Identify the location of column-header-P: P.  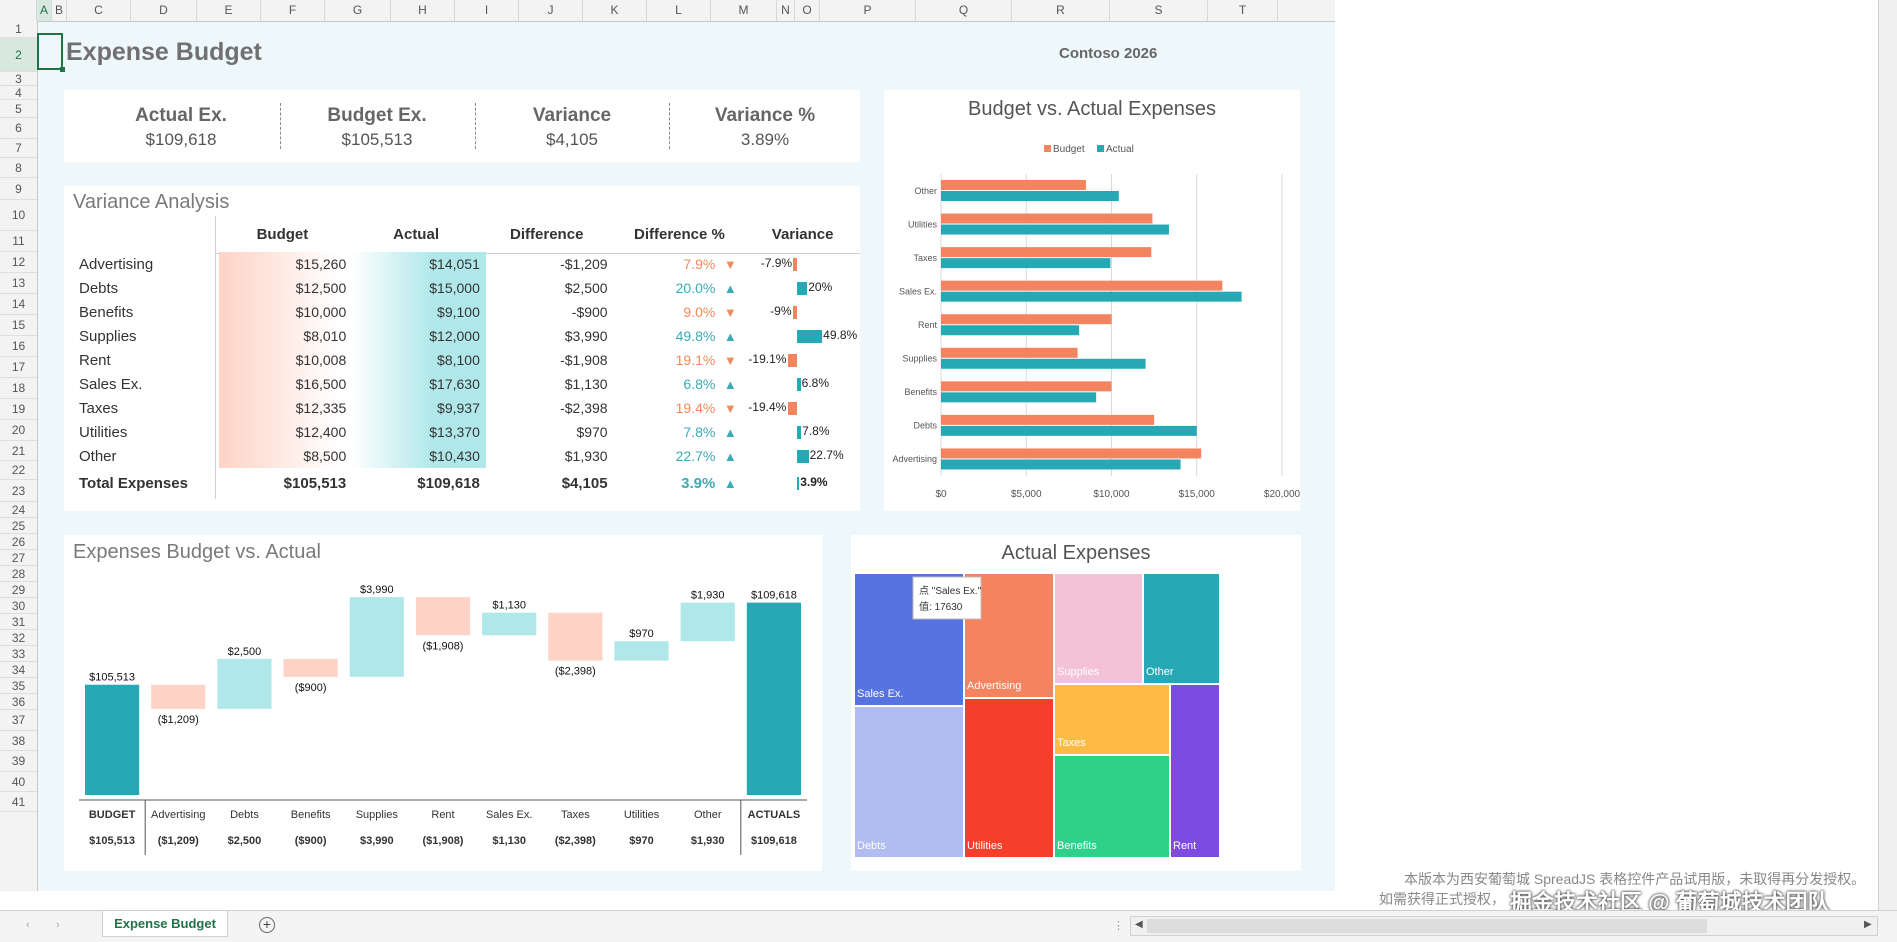
(868, 10).